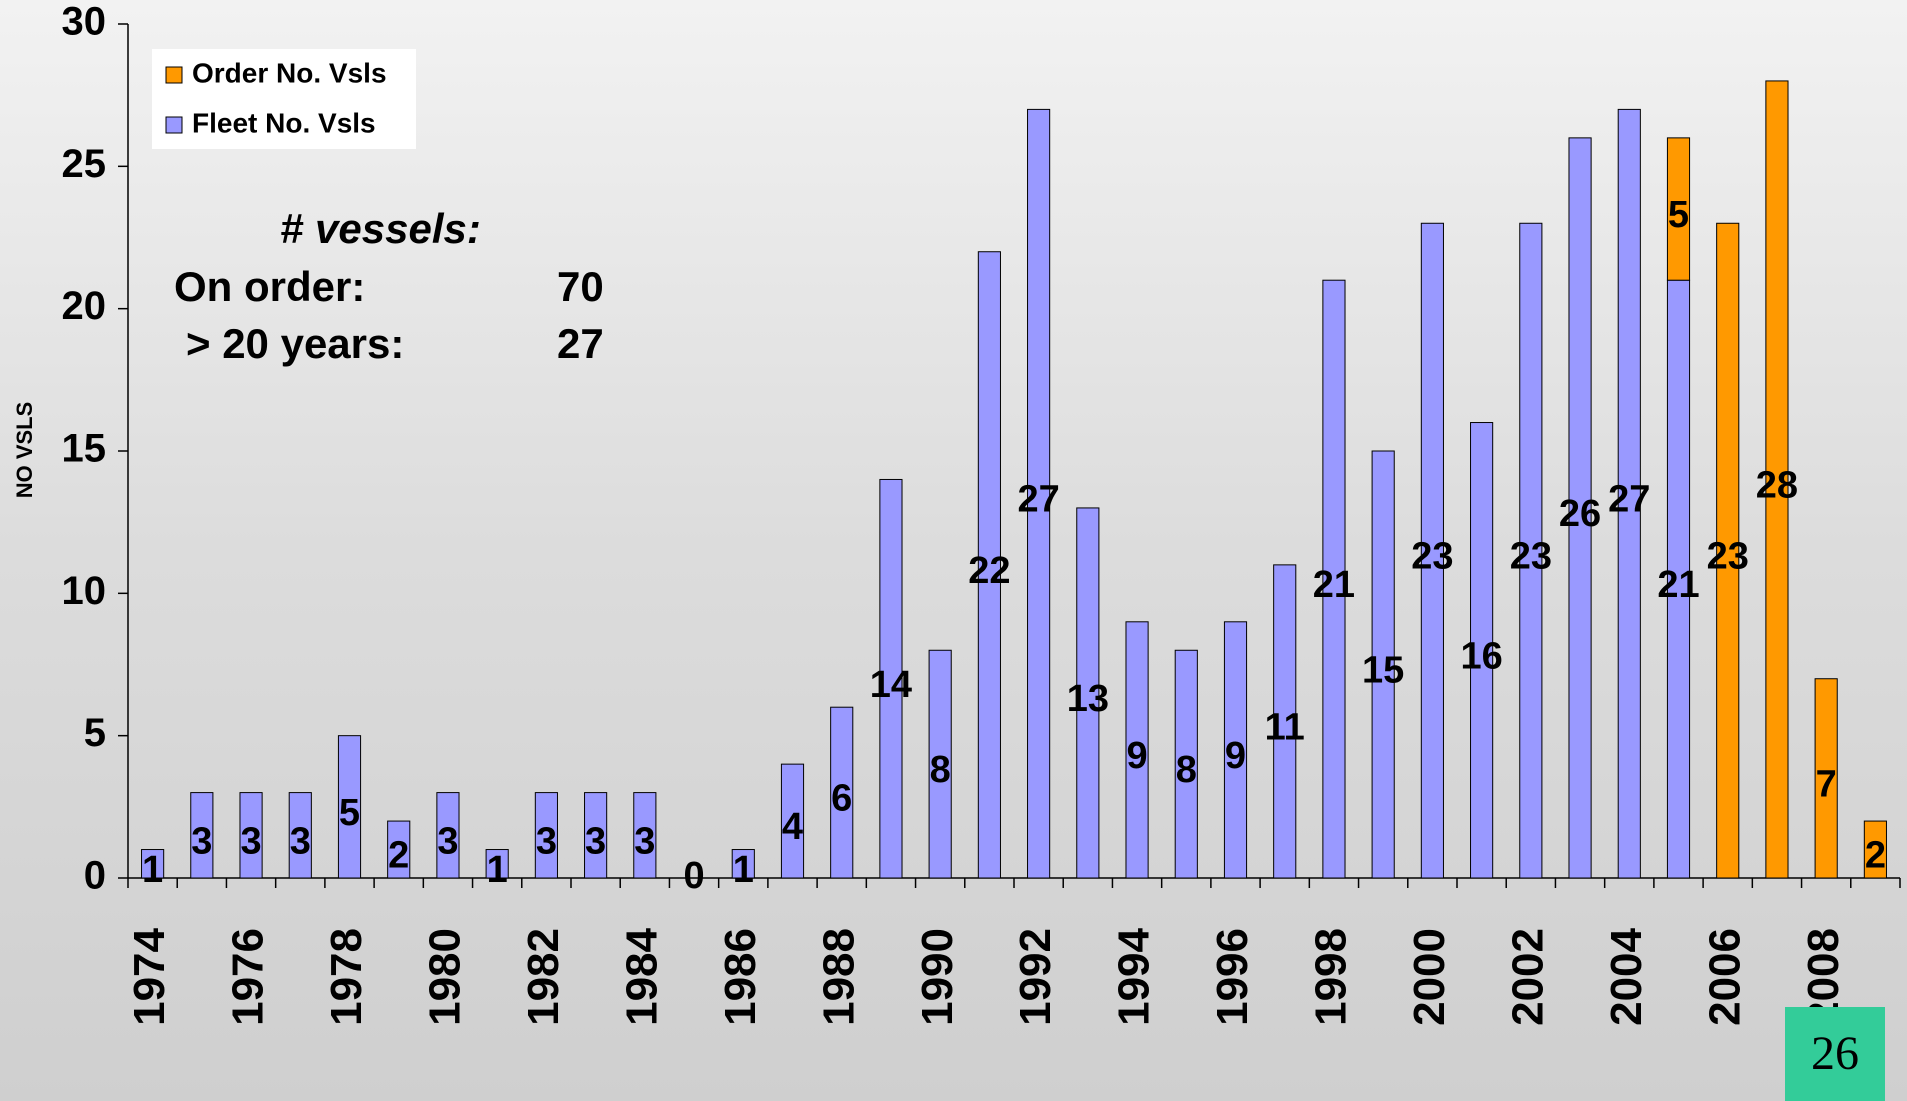 The width and height of the screenshot is (1907, 1101). Describe the element at coordinates (841, 799) in the screenshot. I see `data-label: 6` at that location.